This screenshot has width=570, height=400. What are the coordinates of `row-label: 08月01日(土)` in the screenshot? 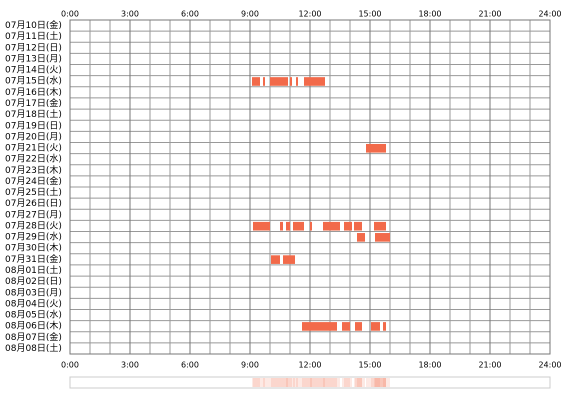 It's located at (33, 270).